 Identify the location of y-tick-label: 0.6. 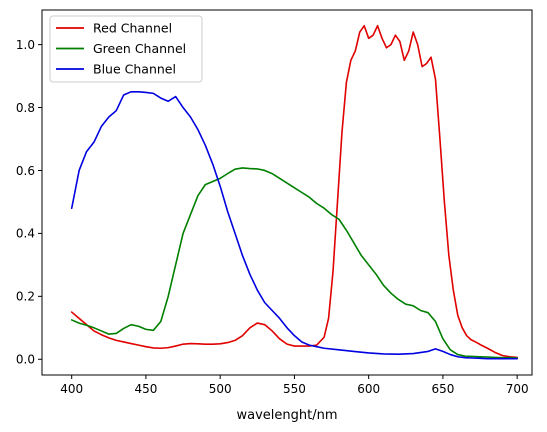
(25, 171).